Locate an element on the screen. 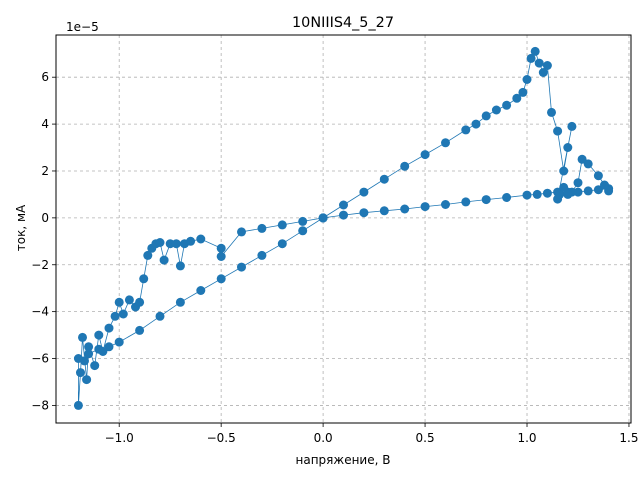 The width and height of the screenshot is (640, 484). y-tick-label: 4 is located at coordinates (45, 124).